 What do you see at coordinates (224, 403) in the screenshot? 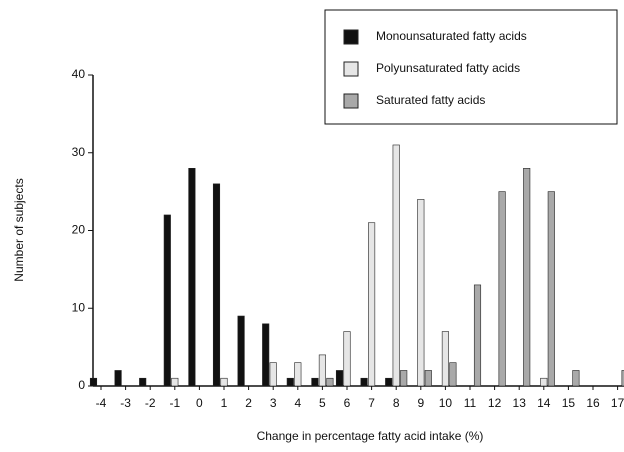
I see `x-tick-label: 1` at bounding box center [224, 403].